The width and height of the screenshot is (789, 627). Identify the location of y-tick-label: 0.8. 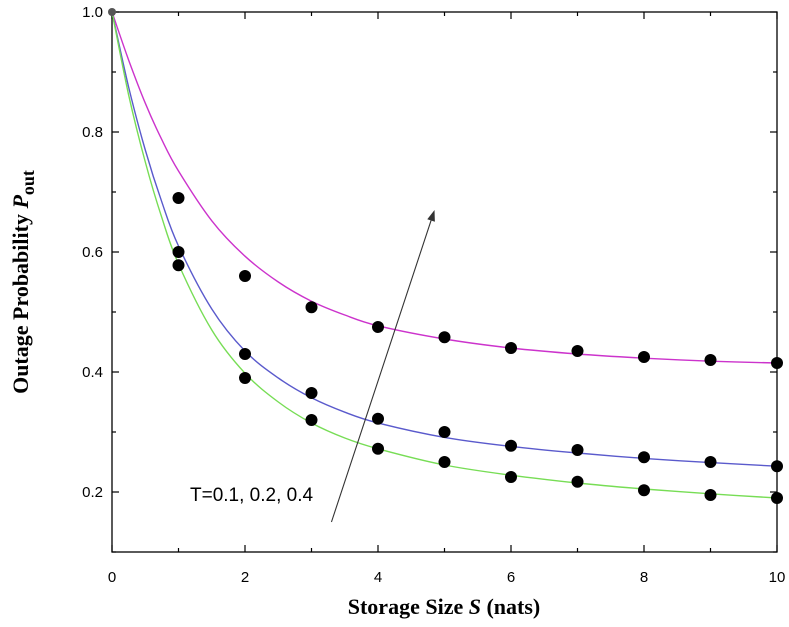
(92, 132).